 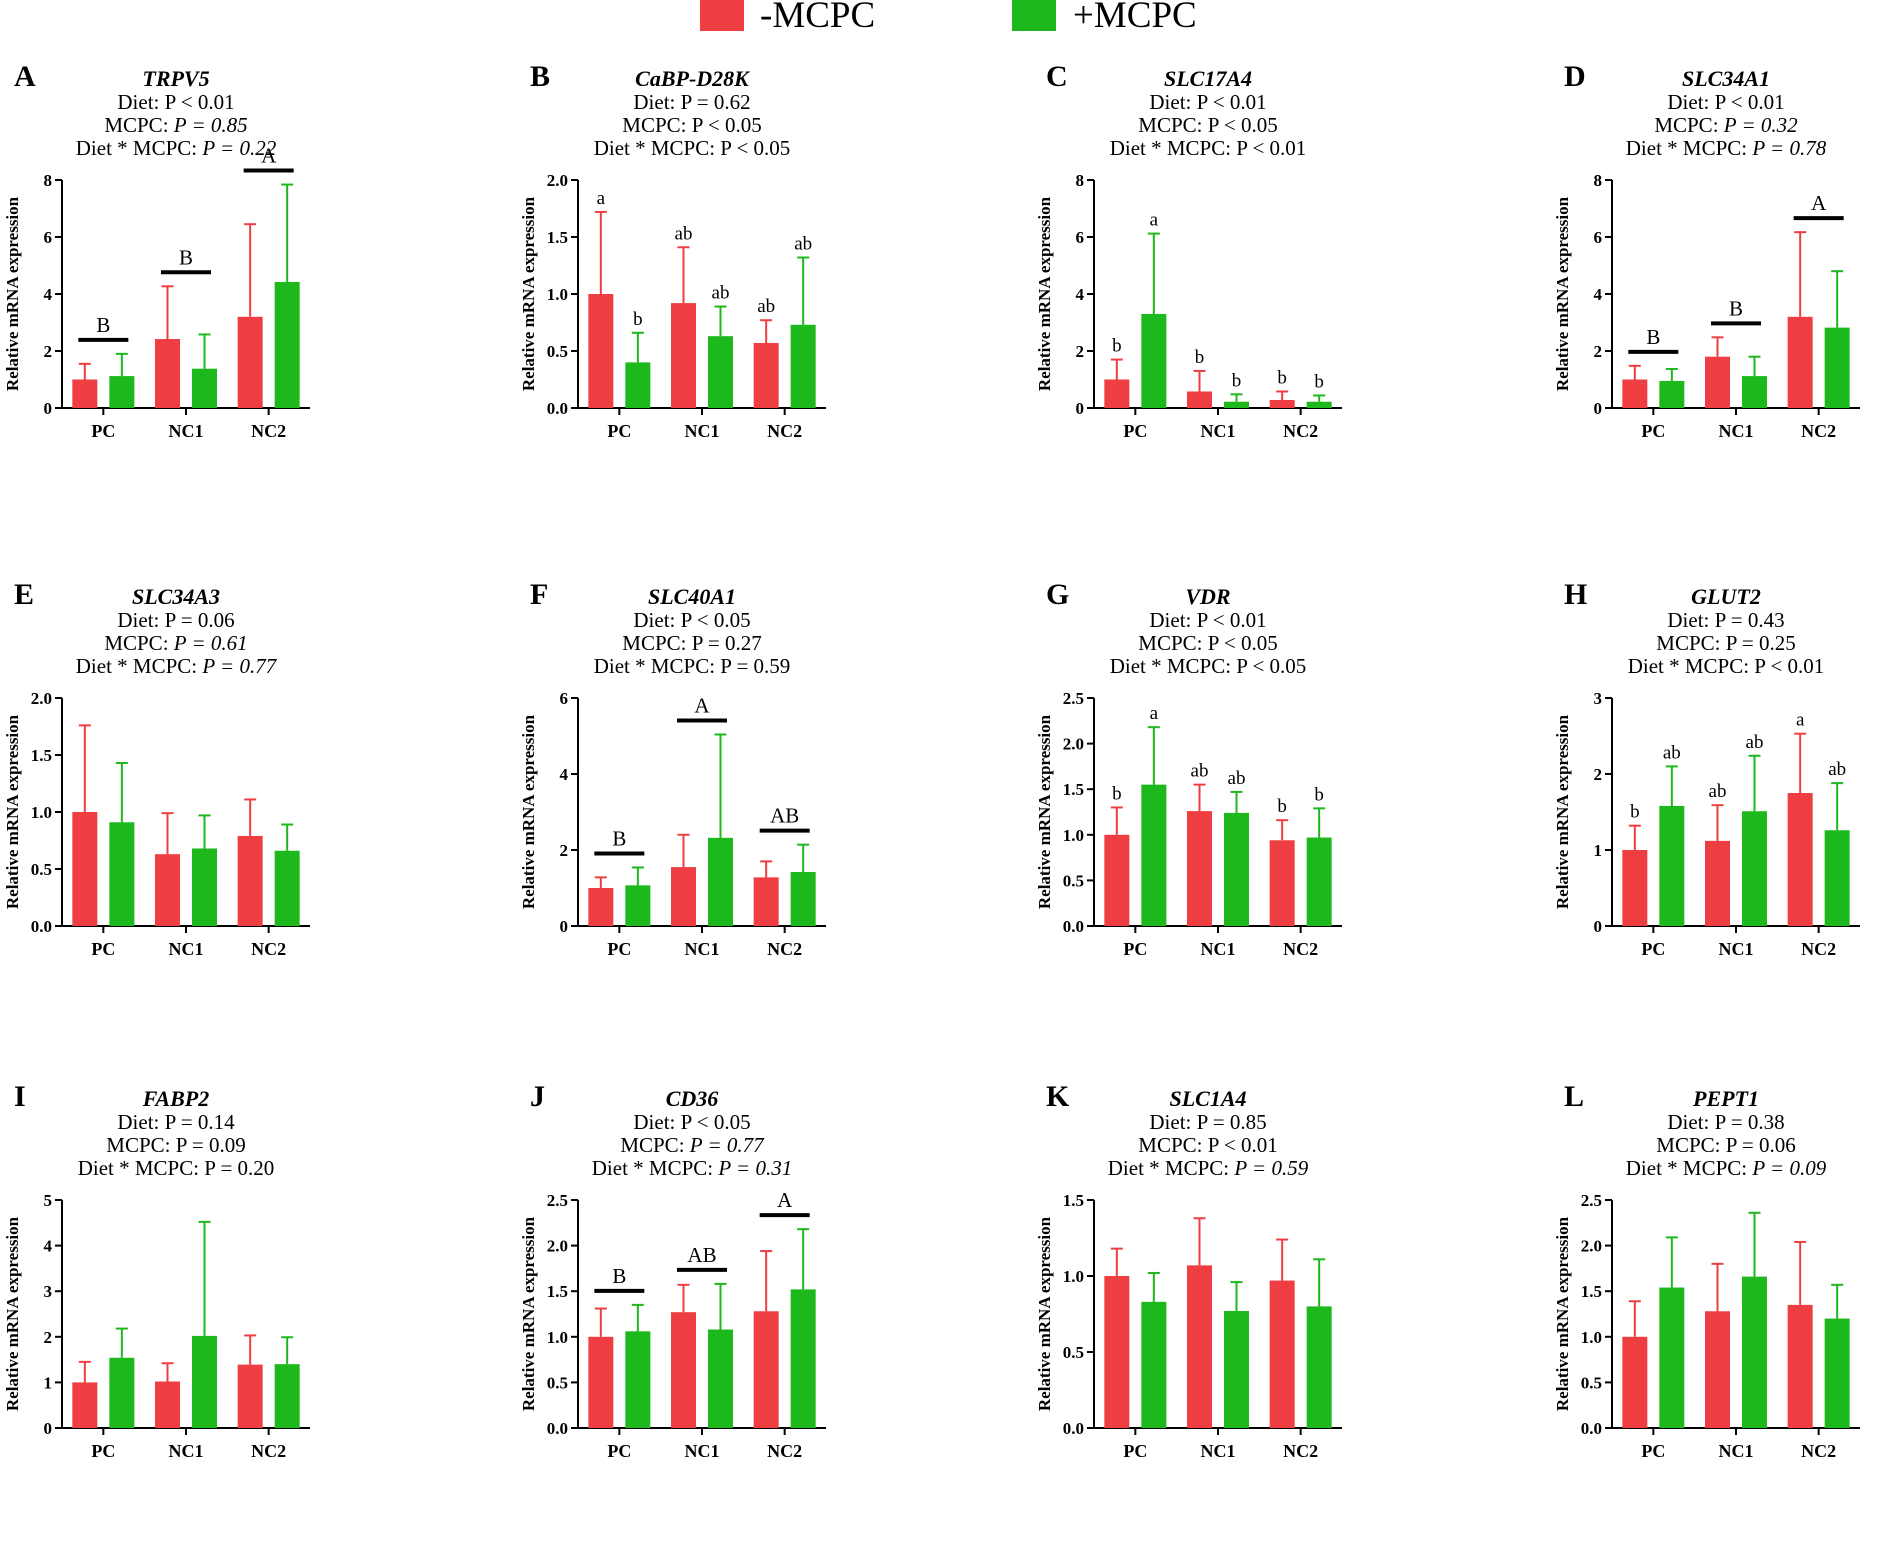 I want to click on y-tick-label-a: 8, so click(x=48, y=180).